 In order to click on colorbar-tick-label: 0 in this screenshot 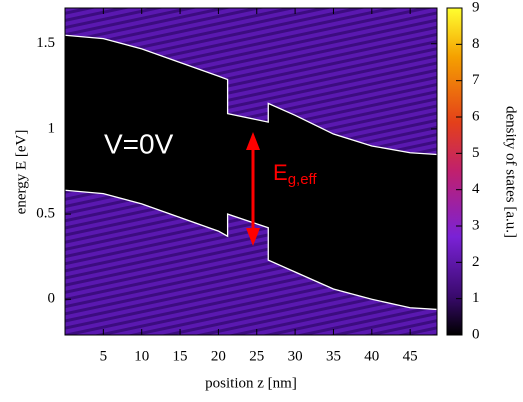, I will do `click(476, 334)`.